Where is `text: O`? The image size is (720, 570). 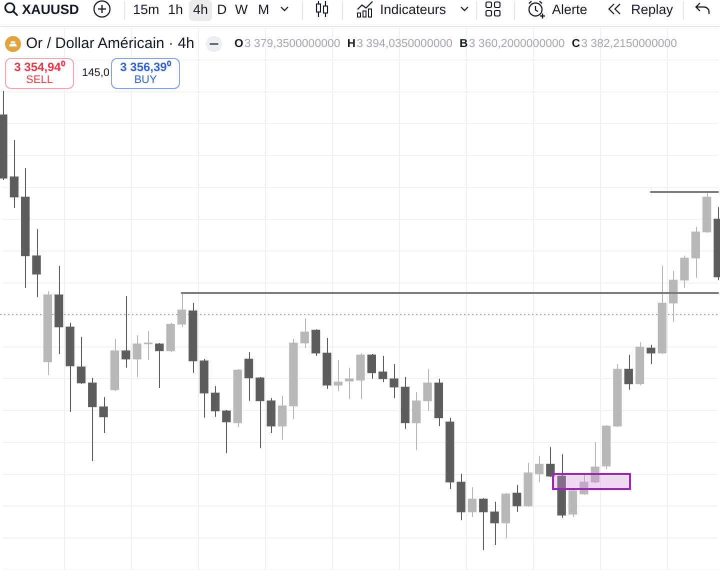
text: O is located at coordinates (239, 44).